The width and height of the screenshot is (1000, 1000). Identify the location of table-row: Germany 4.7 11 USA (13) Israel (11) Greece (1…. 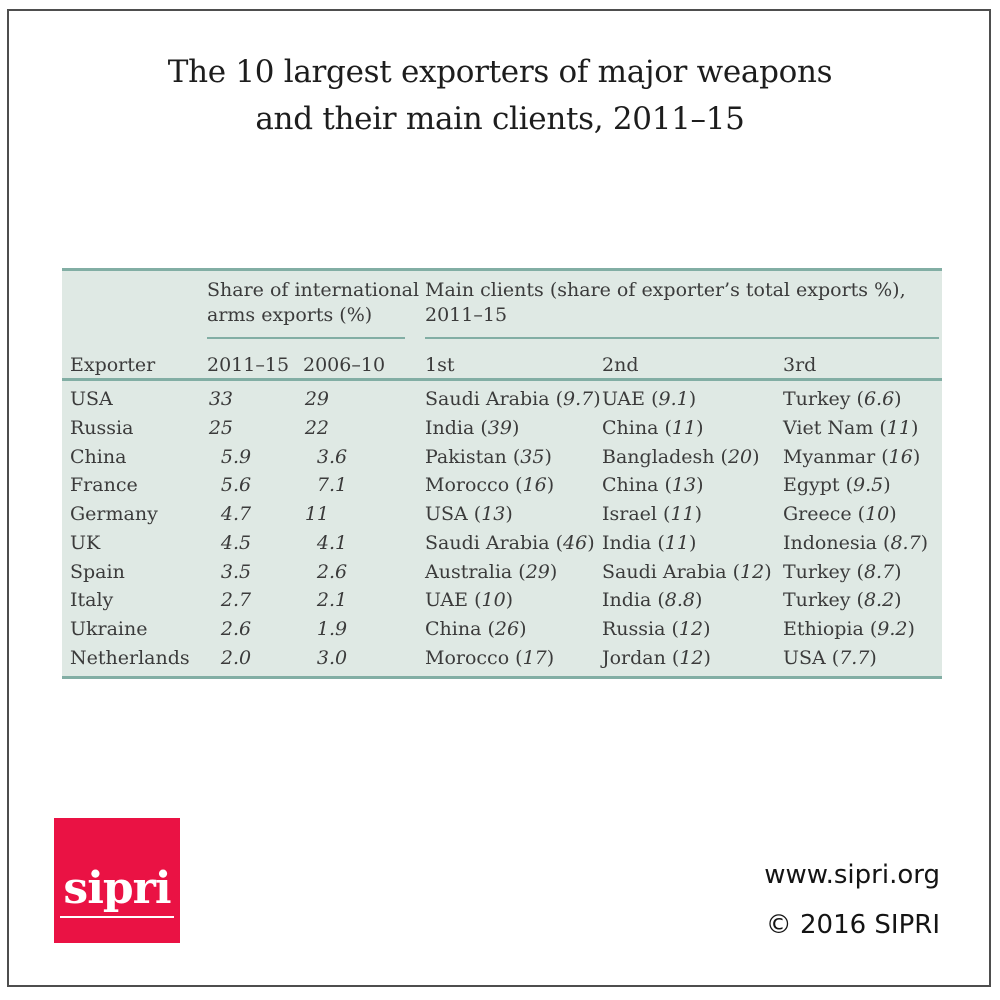
(502, 514).